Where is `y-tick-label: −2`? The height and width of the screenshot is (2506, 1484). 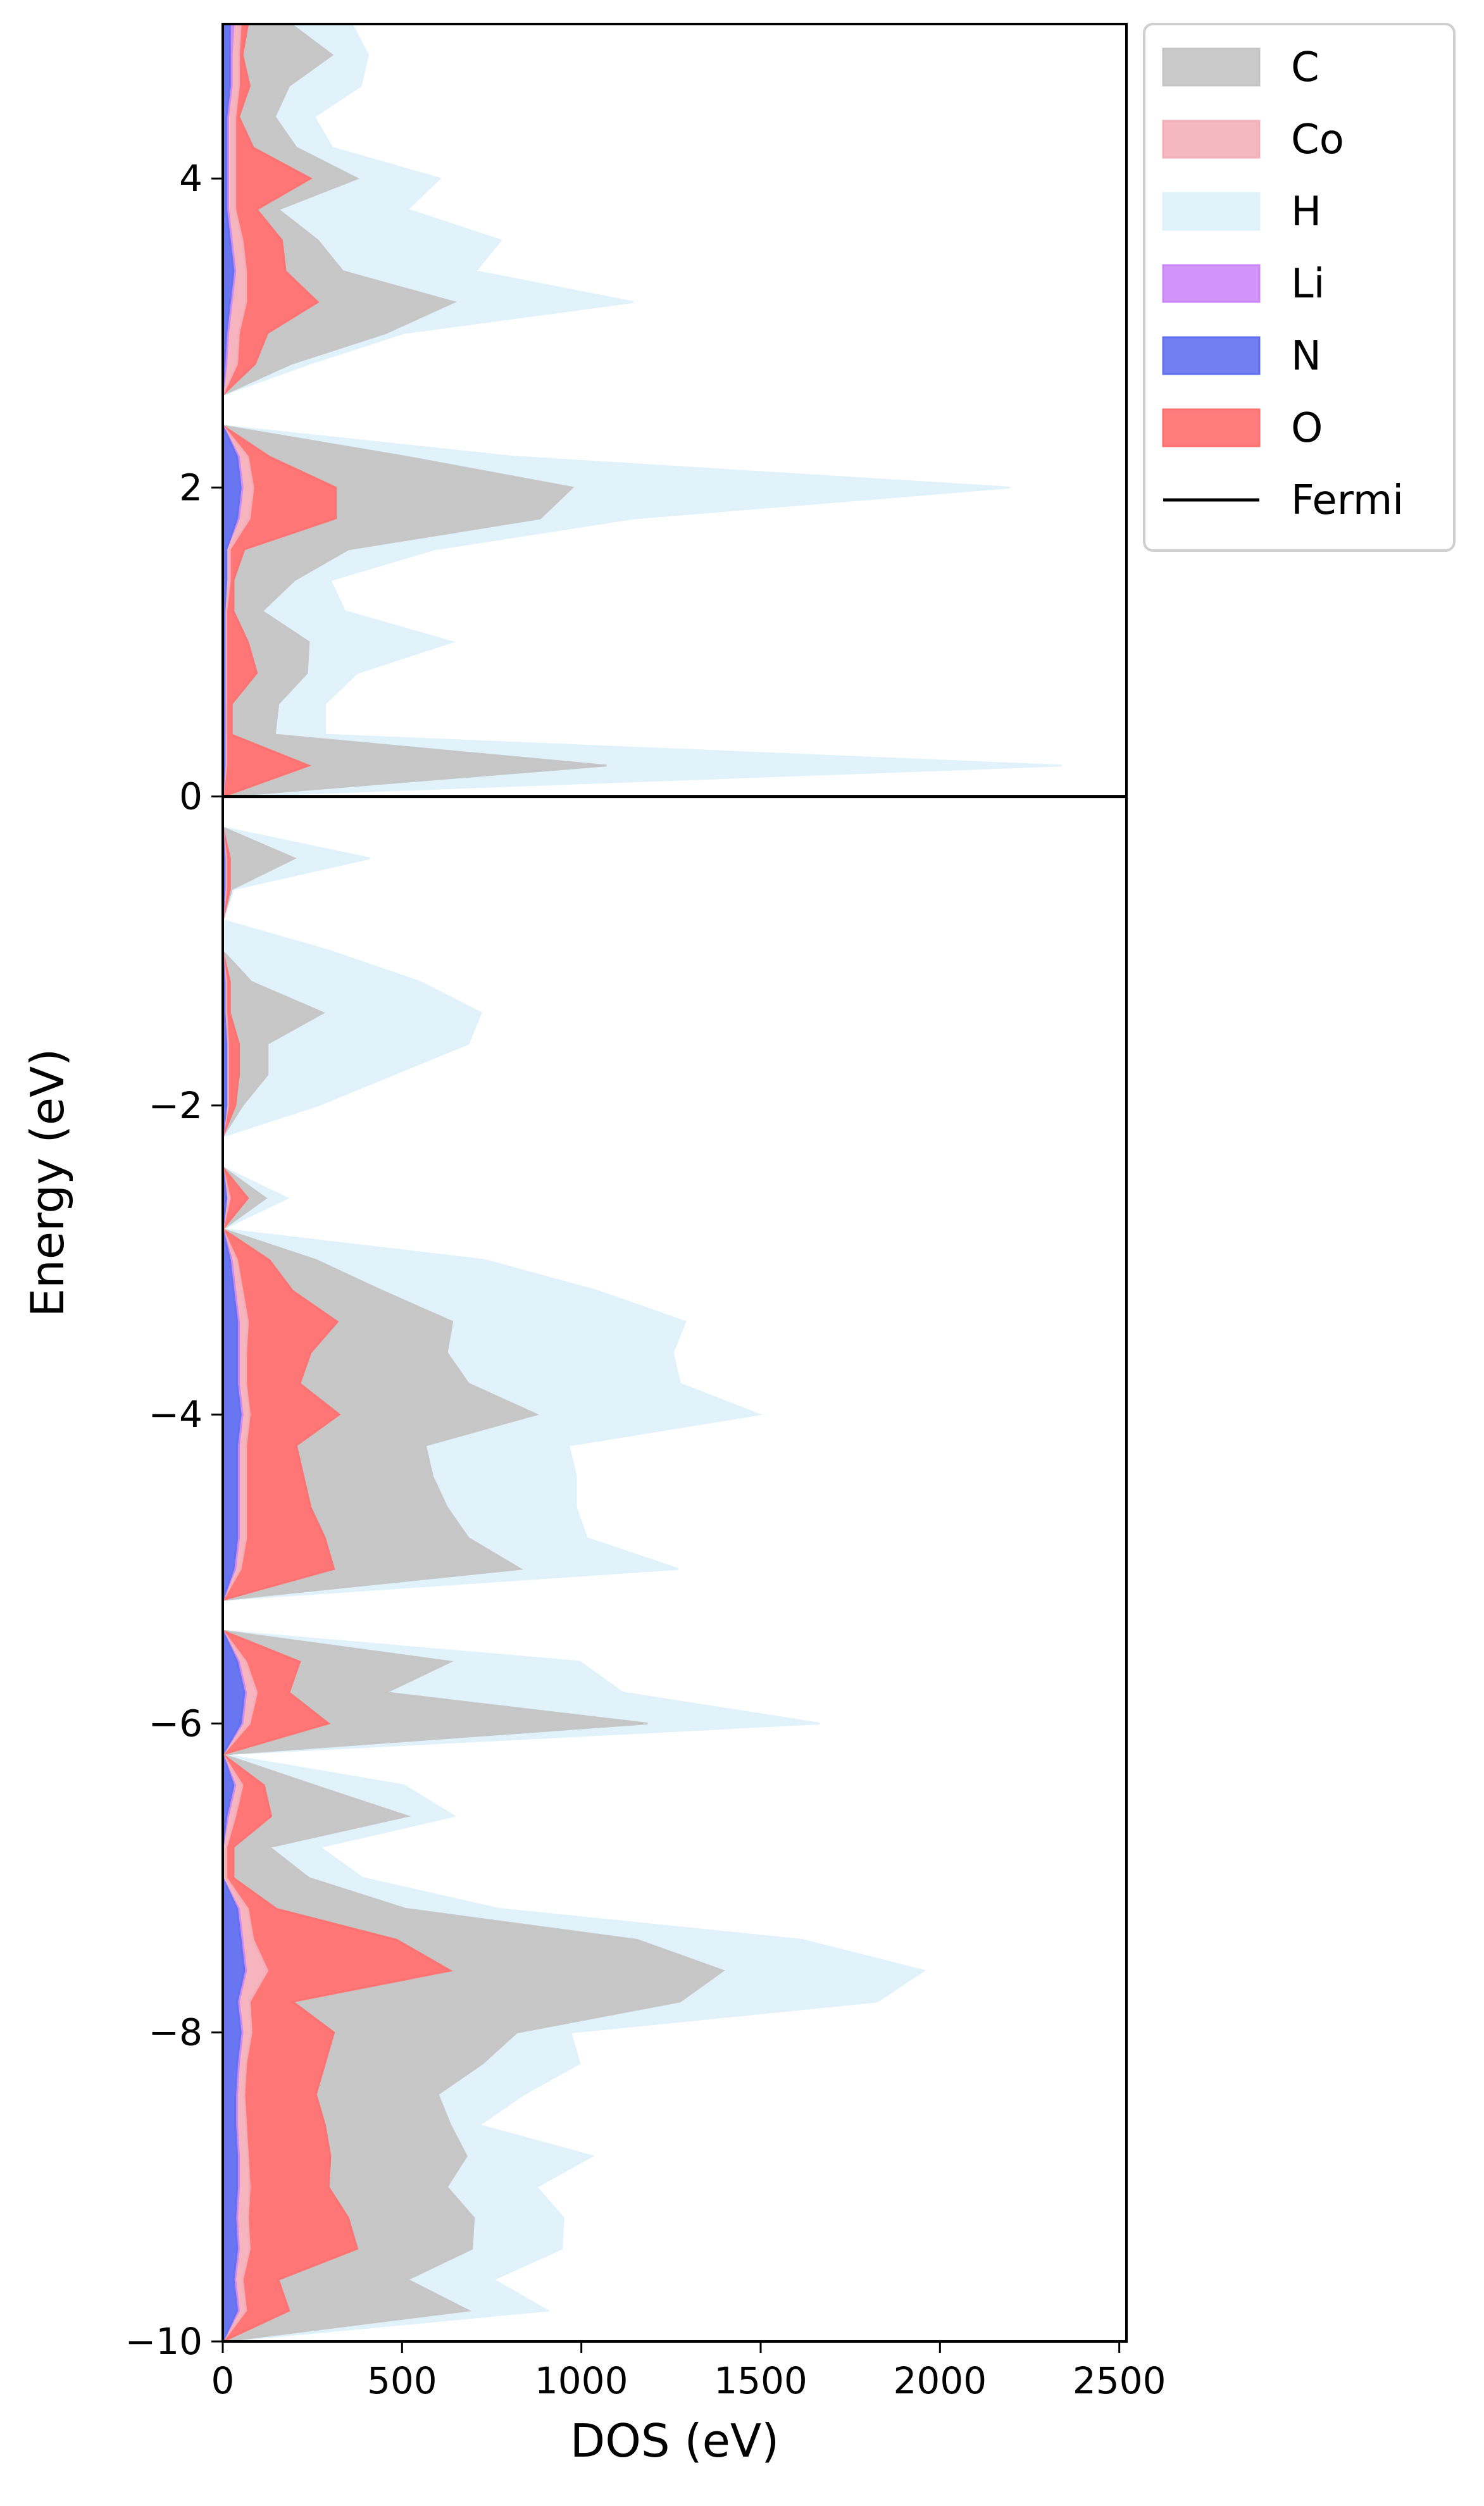 y-tick-label: −2 is located at coordinates (176, 1105).